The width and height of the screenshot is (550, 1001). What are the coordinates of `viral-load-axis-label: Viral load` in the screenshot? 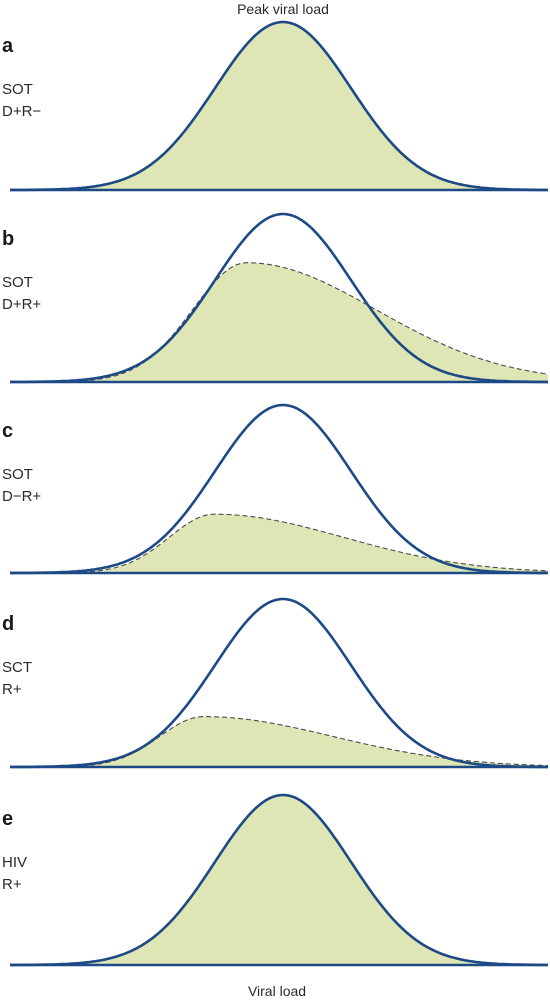 It's located at (277, 991).